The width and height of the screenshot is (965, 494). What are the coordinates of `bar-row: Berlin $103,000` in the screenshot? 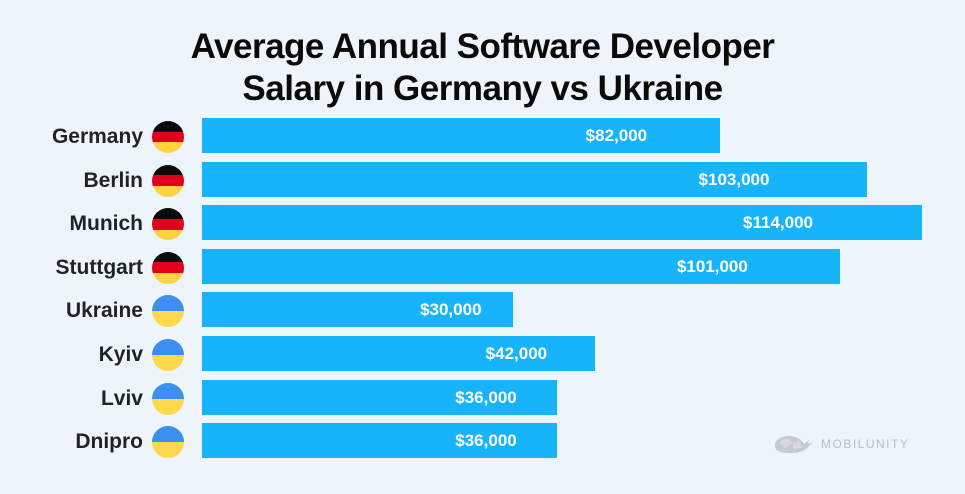 It's located at (482, 180).